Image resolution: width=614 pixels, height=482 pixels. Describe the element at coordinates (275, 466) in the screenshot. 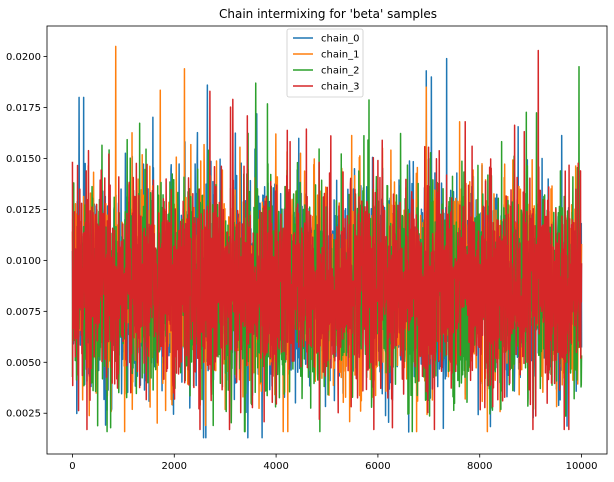

I see `x-tick-label: 4000` at that location.